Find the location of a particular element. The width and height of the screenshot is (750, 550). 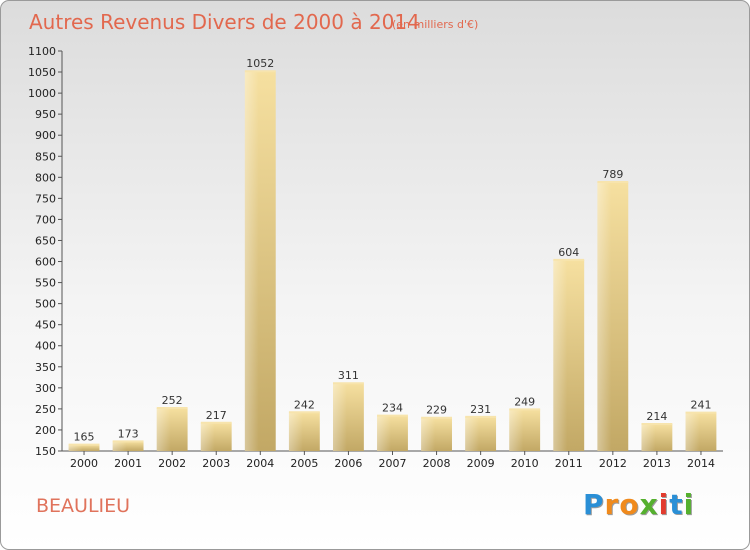

data-label: 1052 is located at coordinates (260, 63).